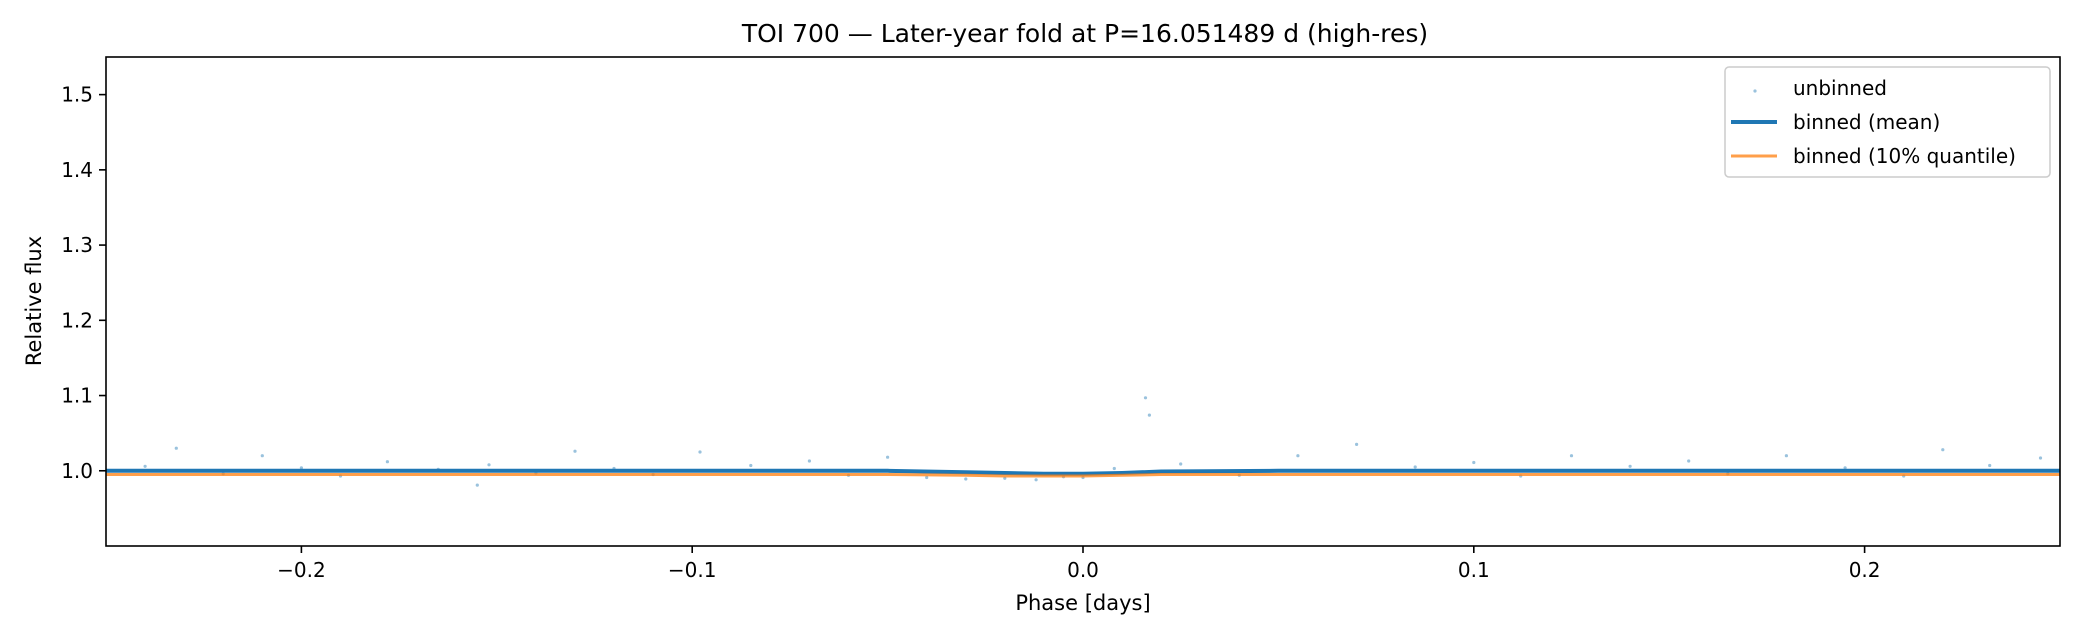  What do you see at coordinates (1083, 570) in the screenshot?
I see `x-tick-label: 0.0` at bounding box center [1083, 570].